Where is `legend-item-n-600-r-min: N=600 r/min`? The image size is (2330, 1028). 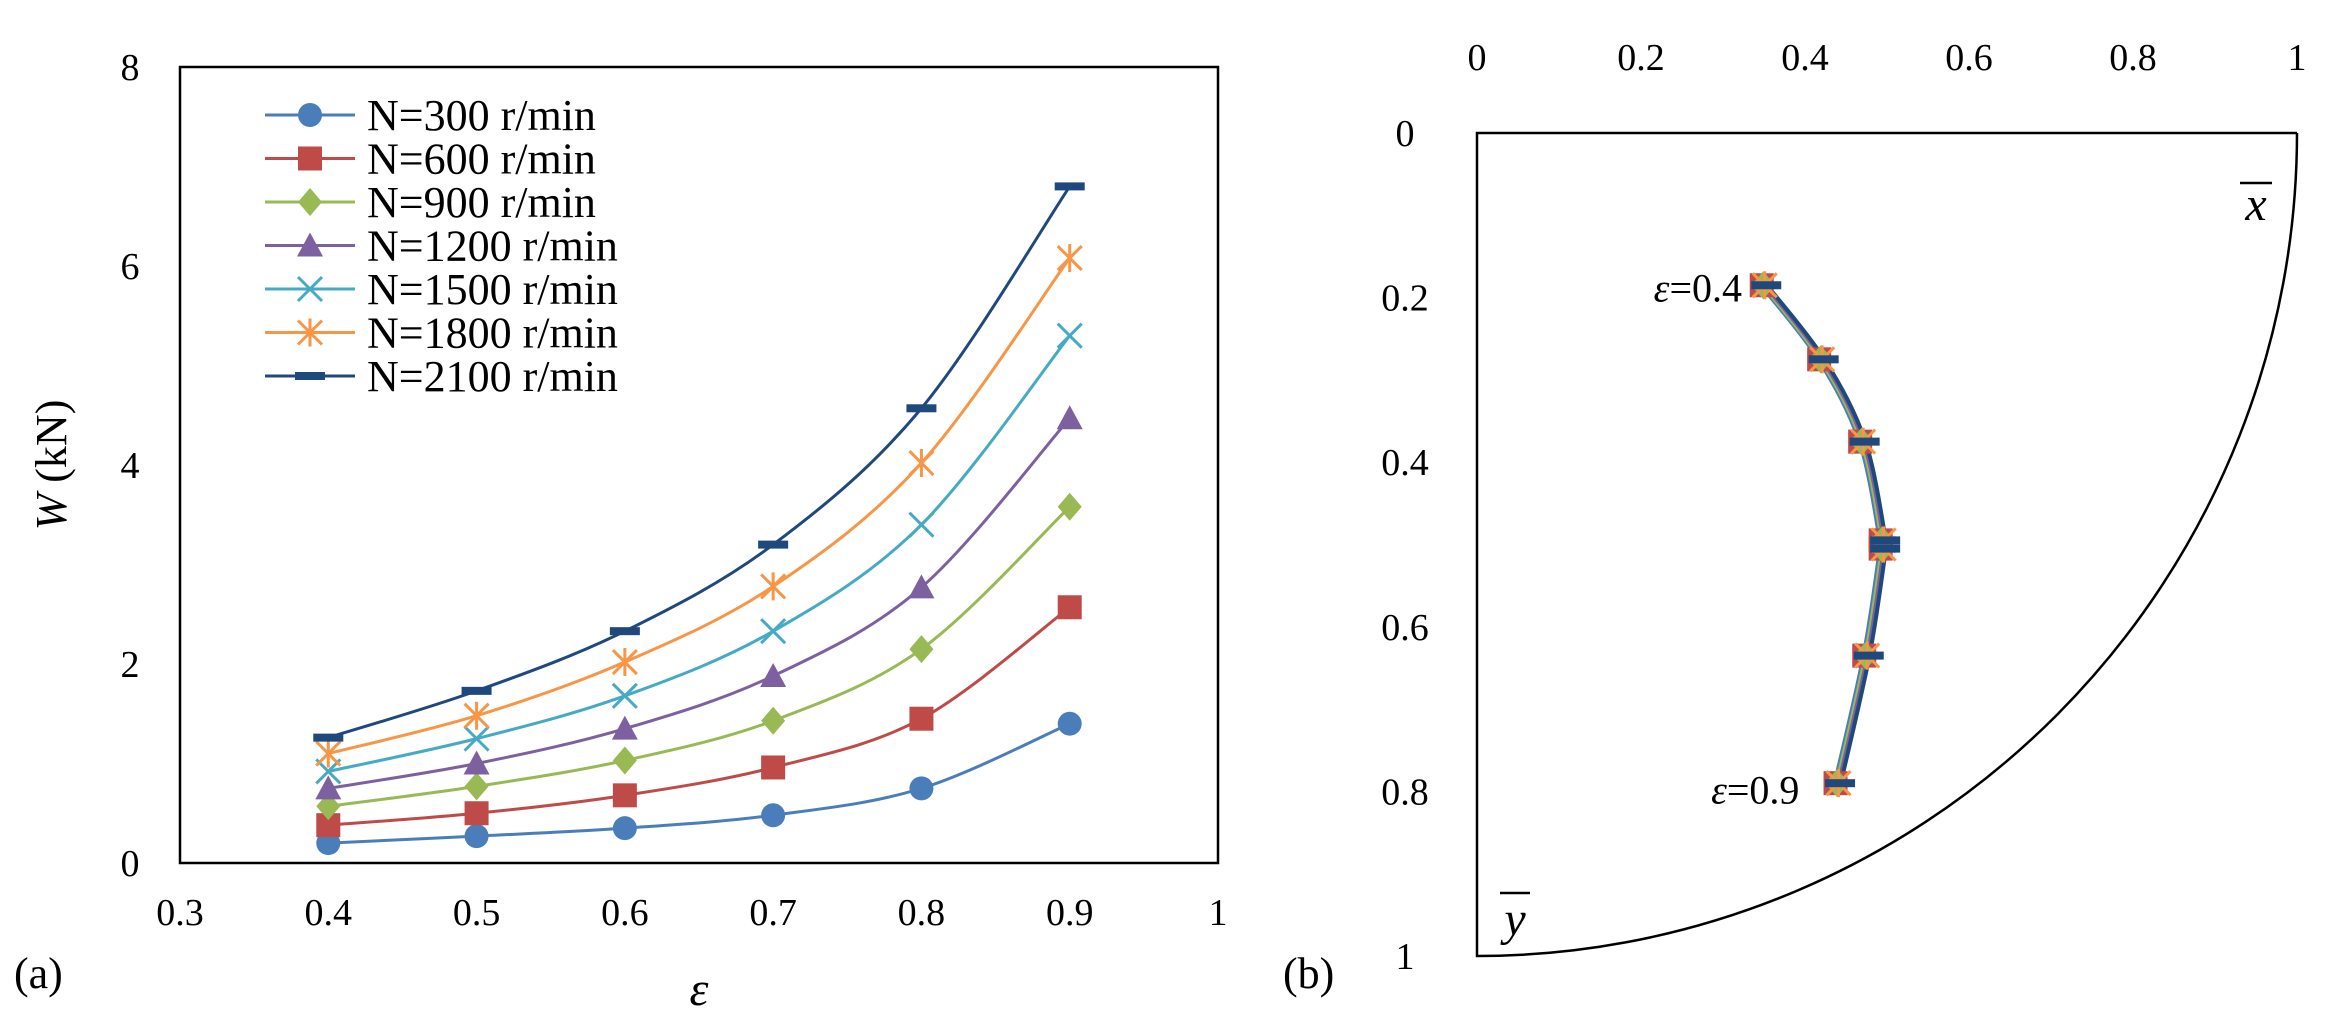 legend-item-n-600-r-min: N=600 r/min is located at coordinates (430, 159).